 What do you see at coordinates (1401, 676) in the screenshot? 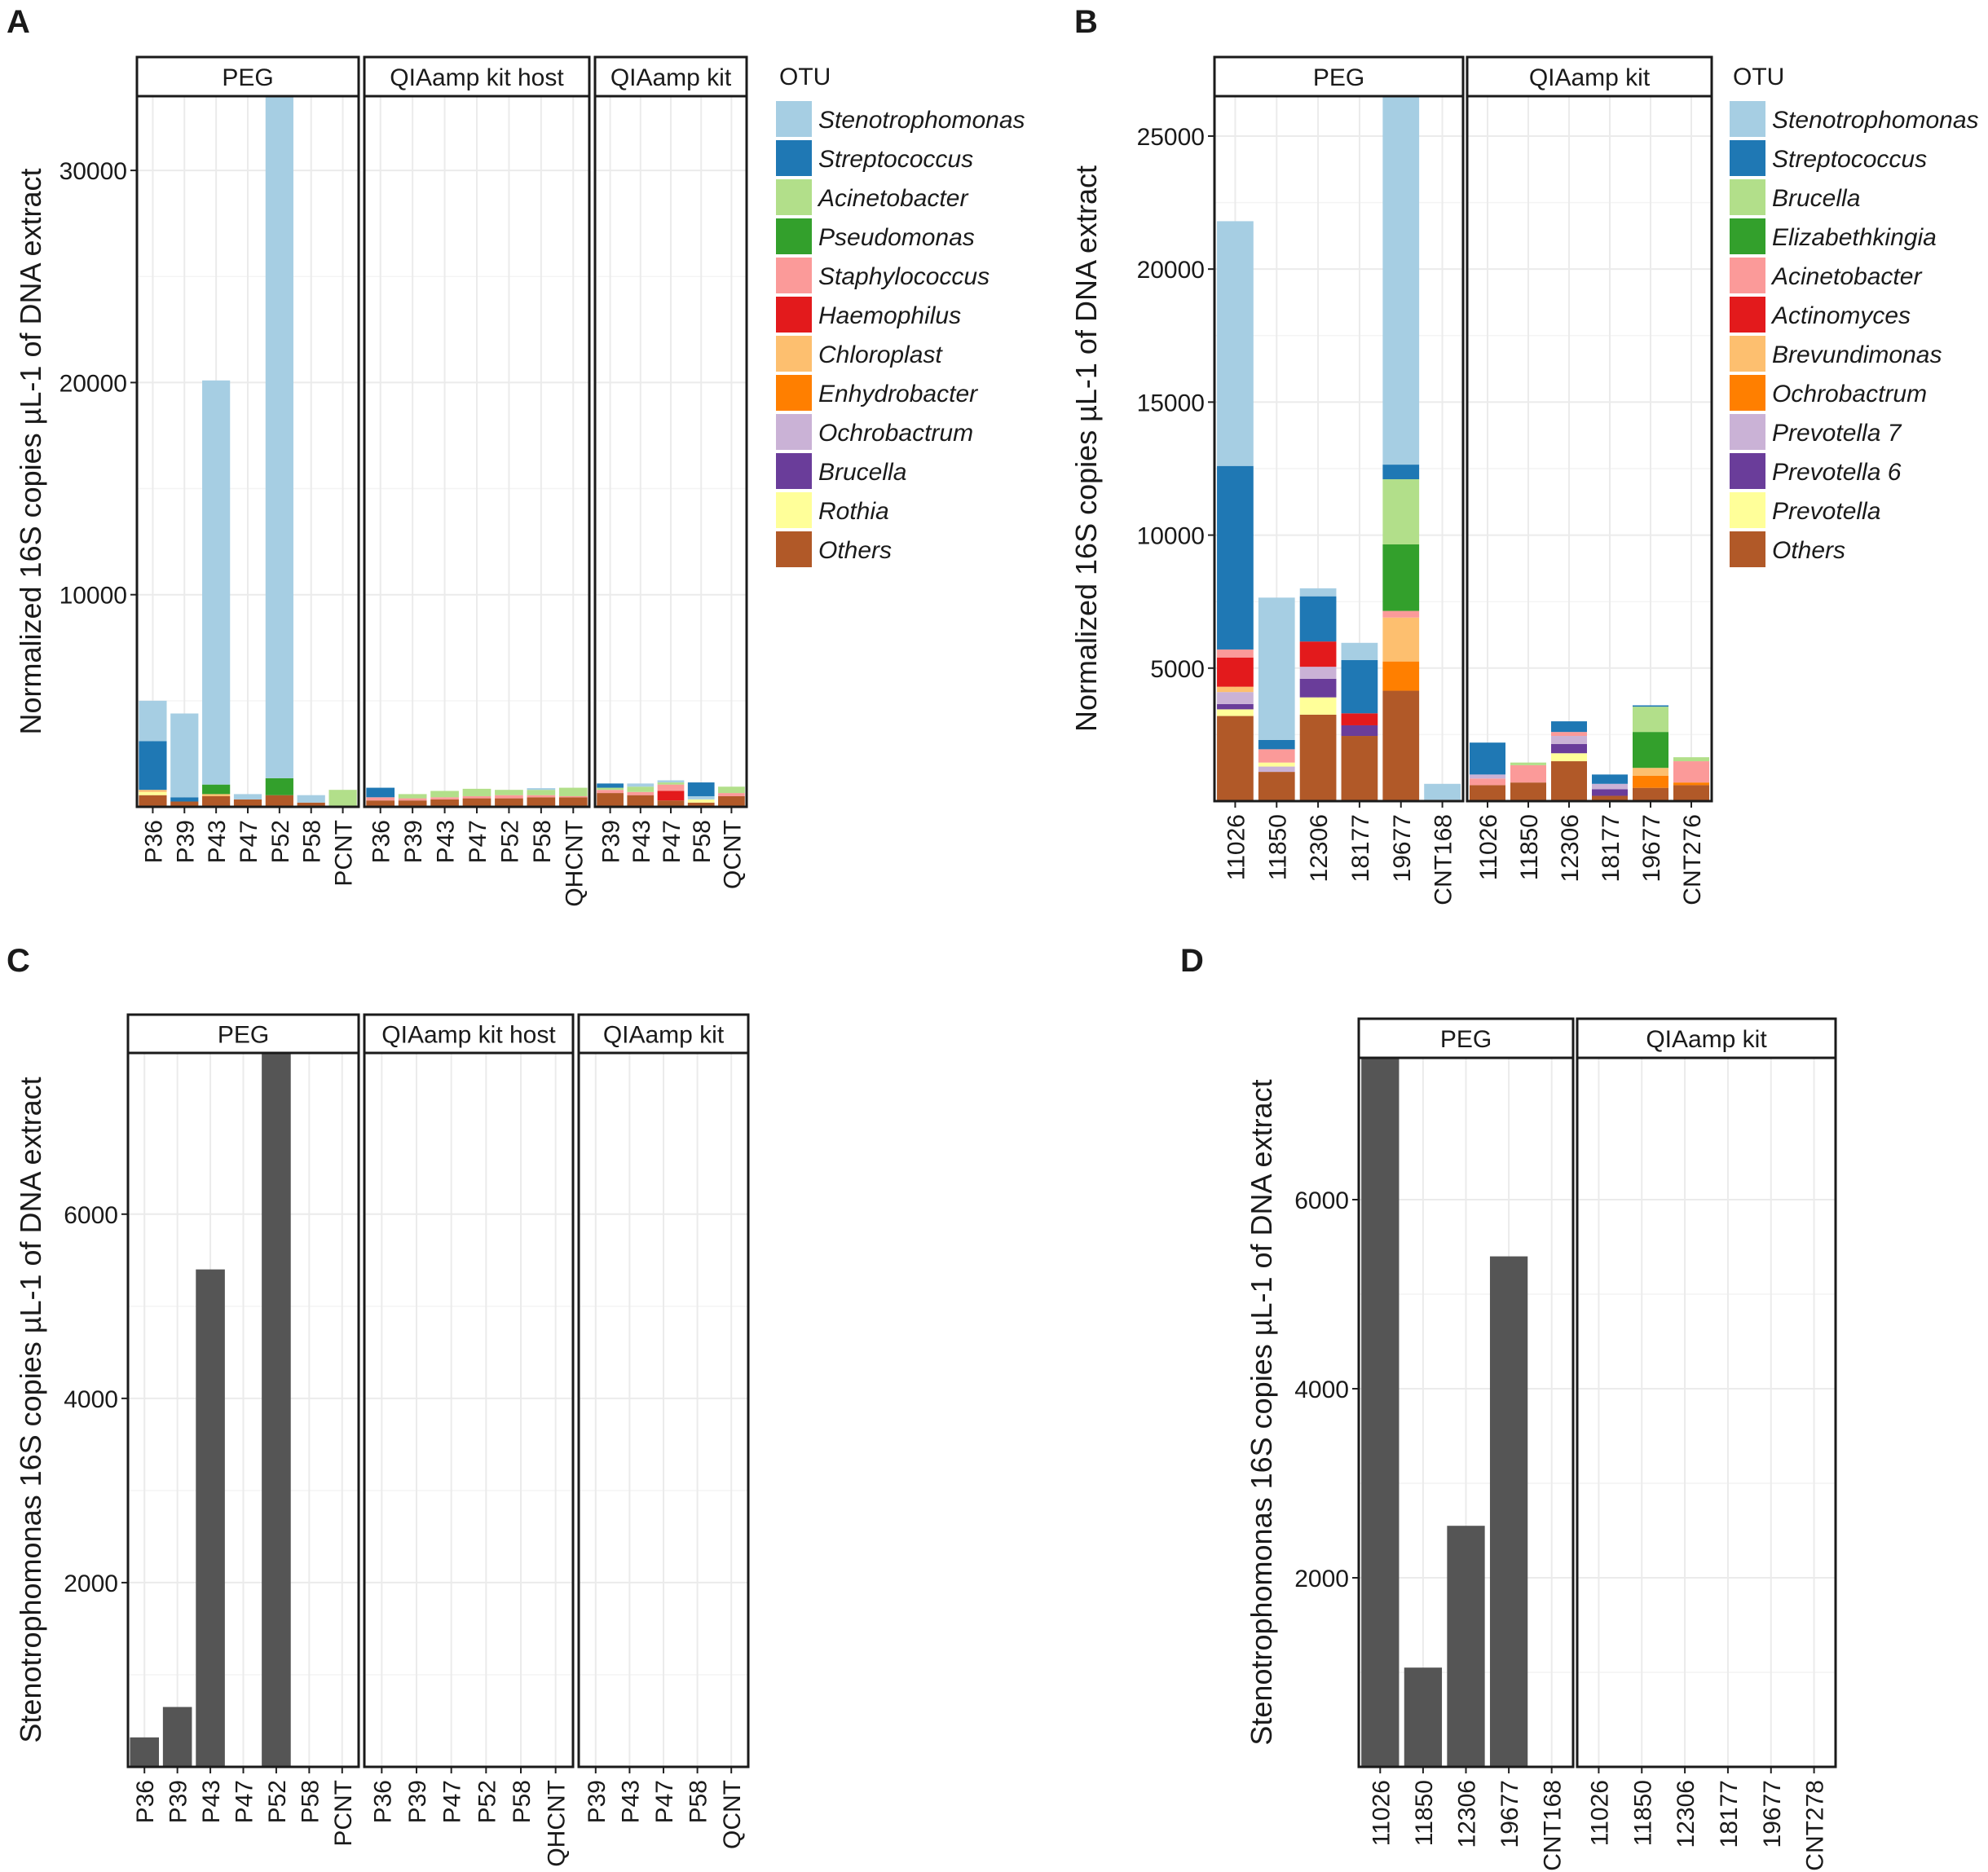
I see `bar-segment-ochrobactrum` at bounding box center [1401, 676].